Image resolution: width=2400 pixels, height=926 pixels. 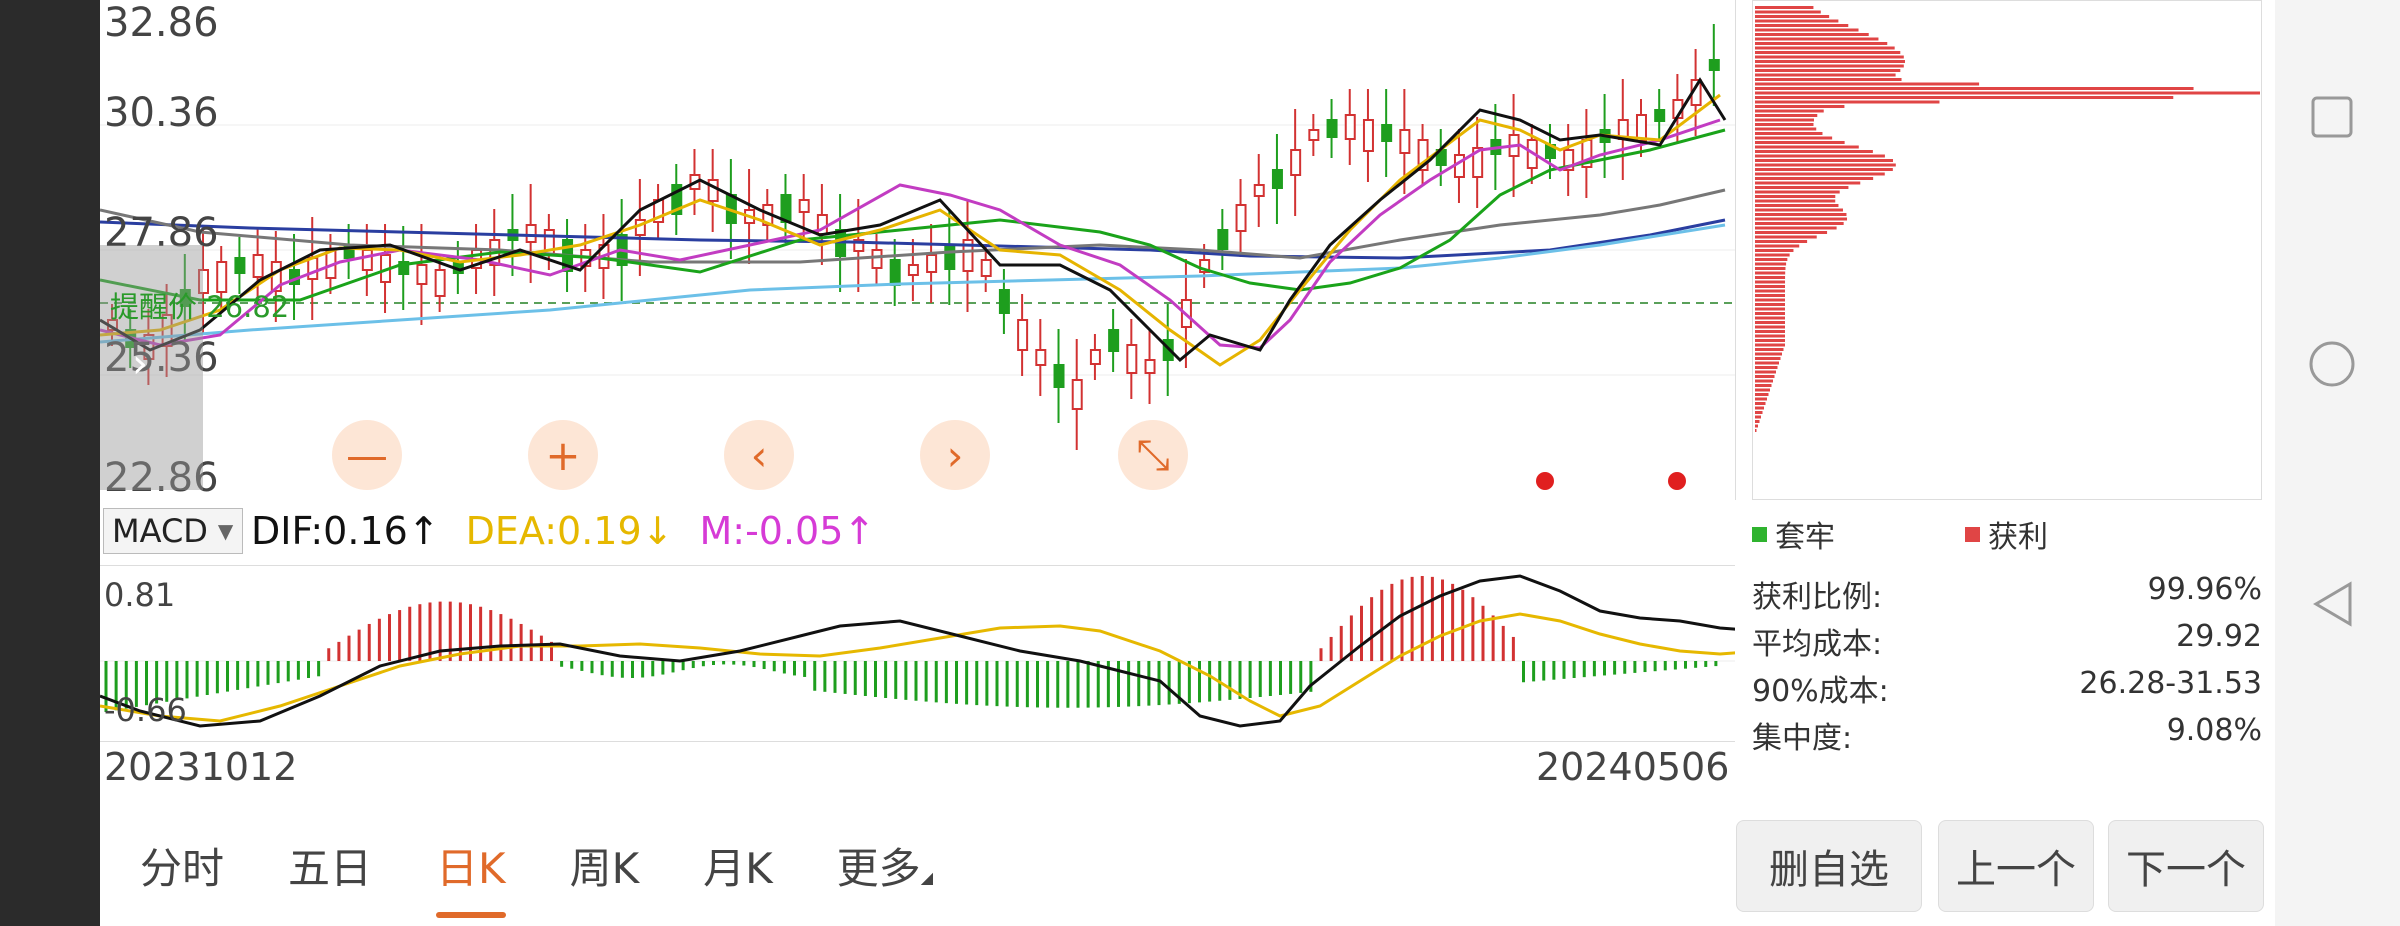 What do you see at coordinates (140, 364) in the screenshot?
I see `chevron-right-icon: ›` at bounding box center [140, 364].